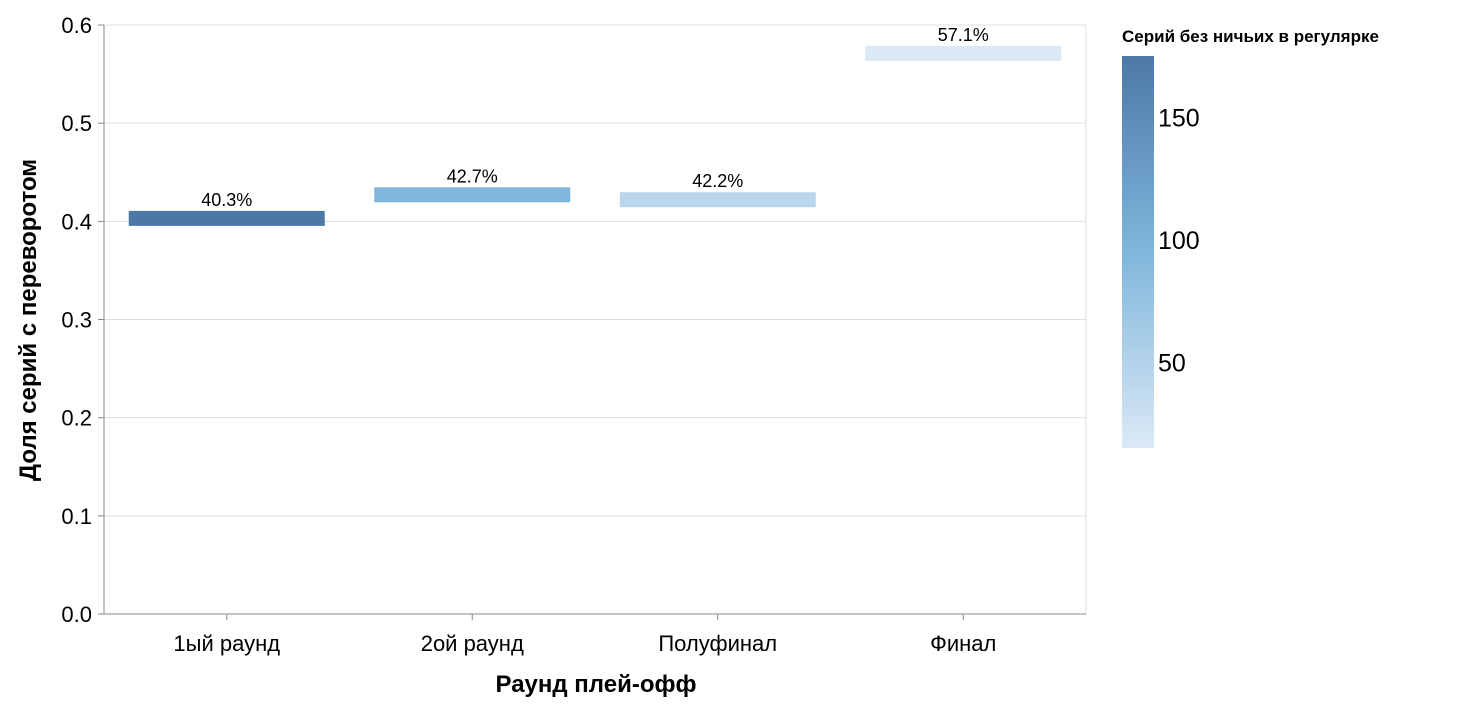 Image resolution: width=1460 pixels, height=704 pixels. What do you see at coordinates (472, 643) in the screenshot?
I see `x-tick-label: 2ой раунд` at bounding box center [472, 643].